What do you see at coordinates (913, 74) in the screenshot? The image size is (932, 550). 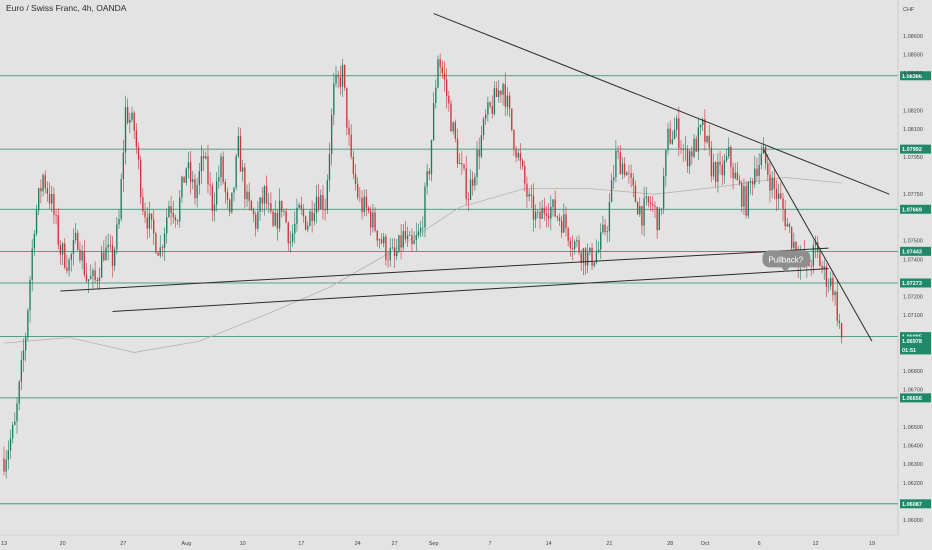 I see `y-tick-label: 1.08400` at bounding box center [913, 74].